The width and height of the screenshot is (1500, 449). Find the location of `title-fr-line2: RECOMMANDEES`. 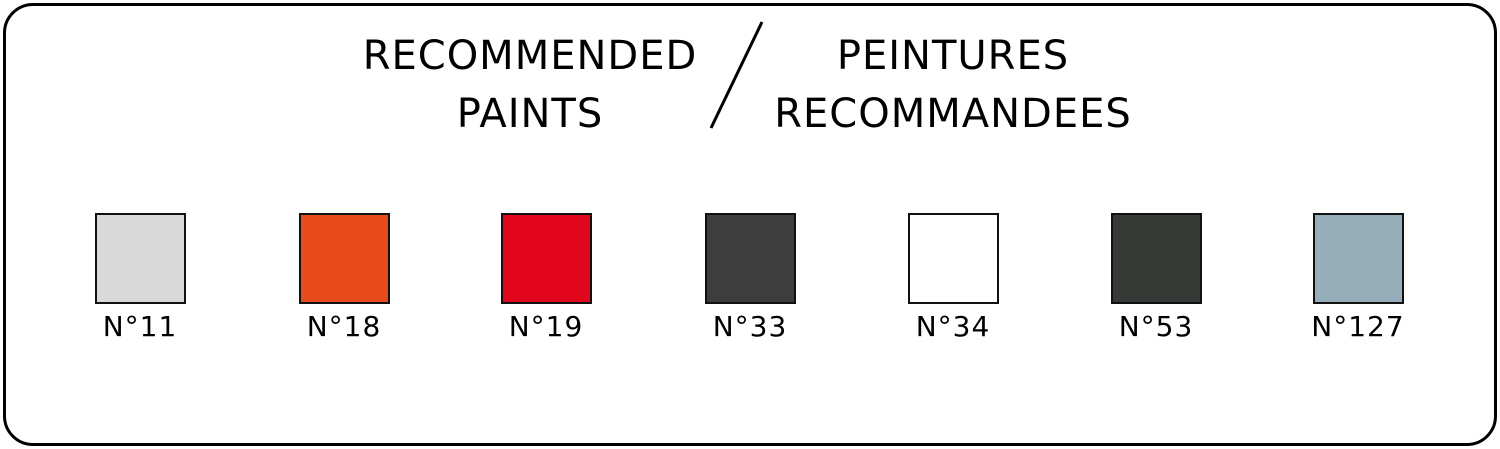

title-fr-line2: RECOMMANDEES is located at coordinates (953, 114).